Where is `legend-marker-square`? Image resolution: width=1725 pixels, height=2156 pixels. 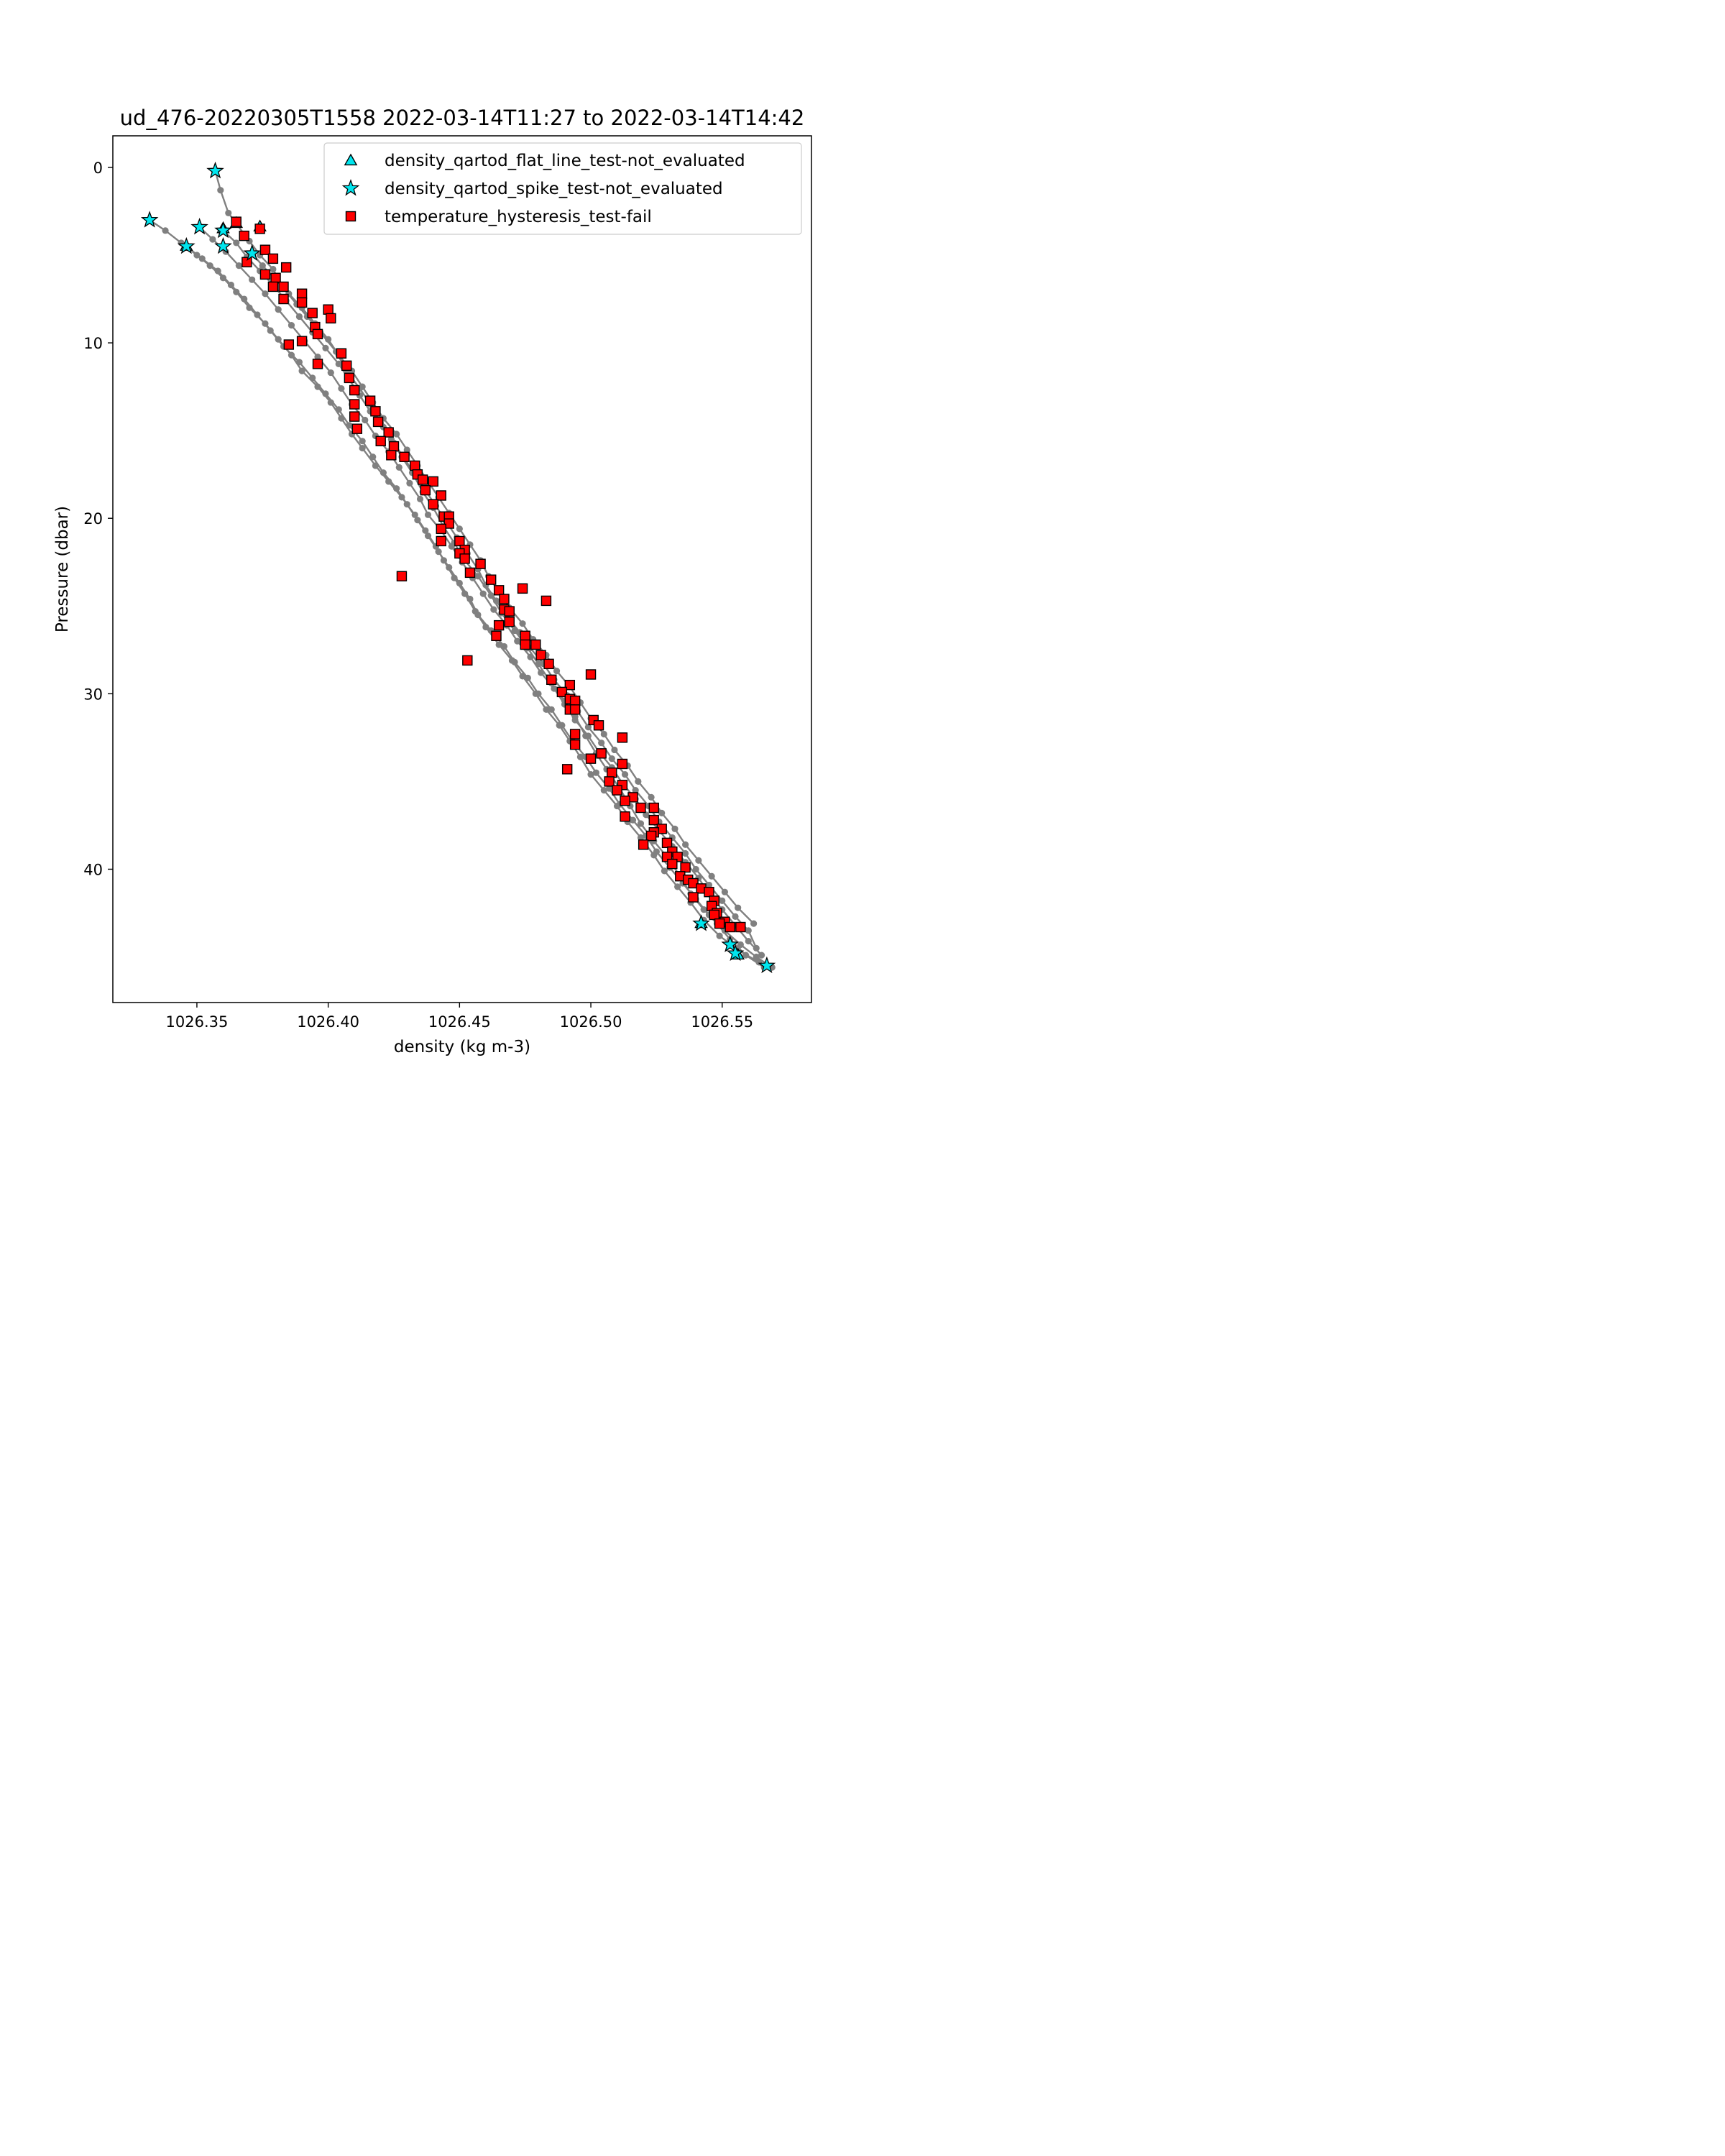 legend-marker-square is located at coordinates (350, 216).